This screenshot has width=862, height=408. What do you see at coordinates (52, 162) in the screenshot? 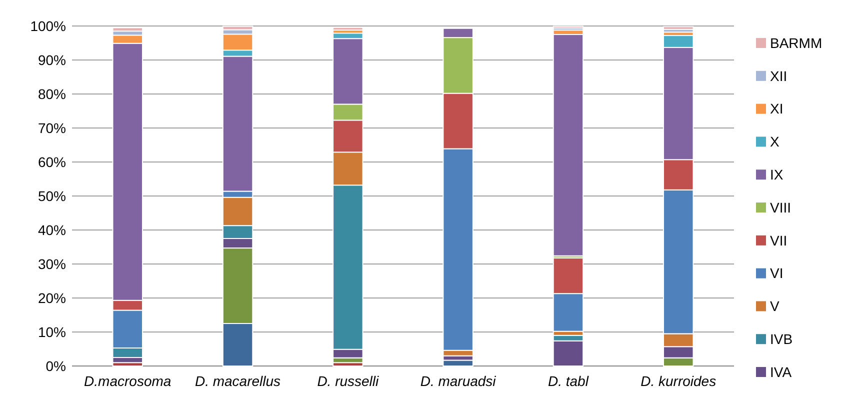
I see `y-tick-label: 60%` at bounding box center [52, 162].